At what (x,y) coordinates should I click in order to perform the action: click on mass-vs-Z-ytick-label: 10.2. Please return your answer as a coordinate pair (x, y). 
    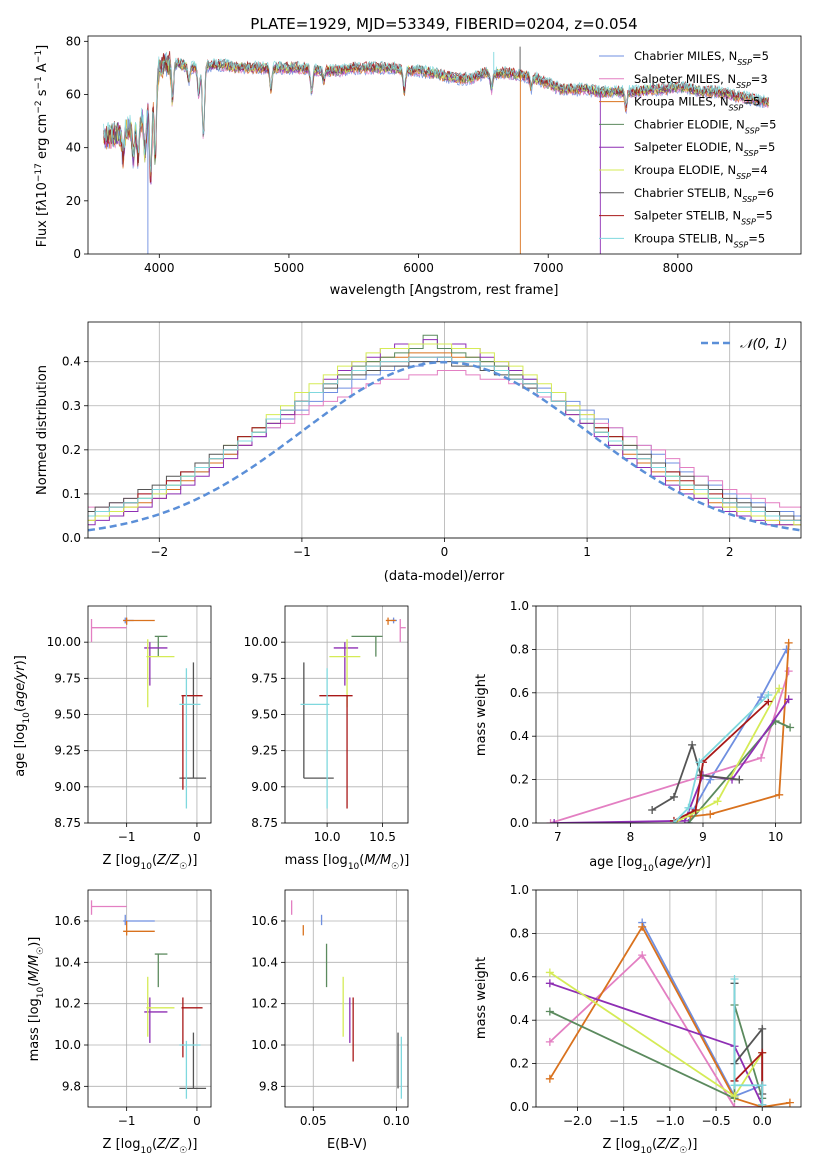
    Looking at the image, I should click on (67, 1004).